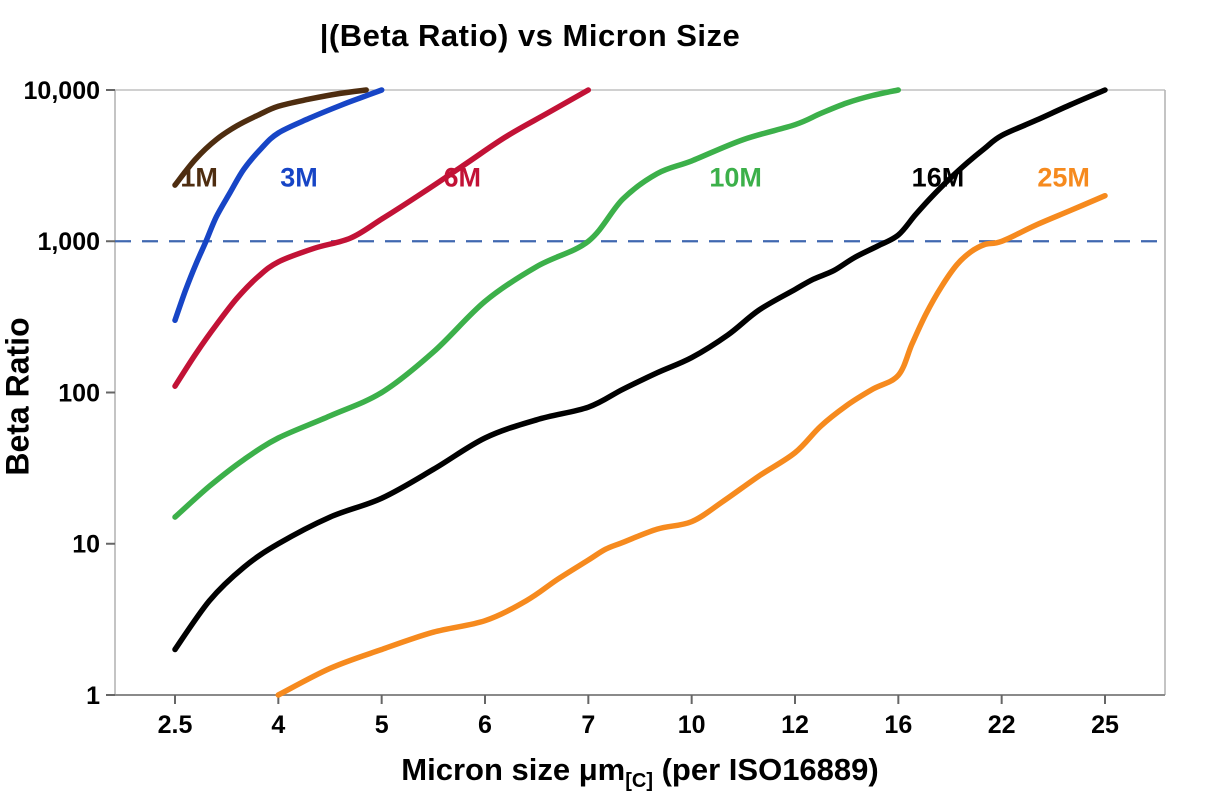 The image size is (1221, 809). I want to click on series-label-1M: 1M, so click(199, 178).